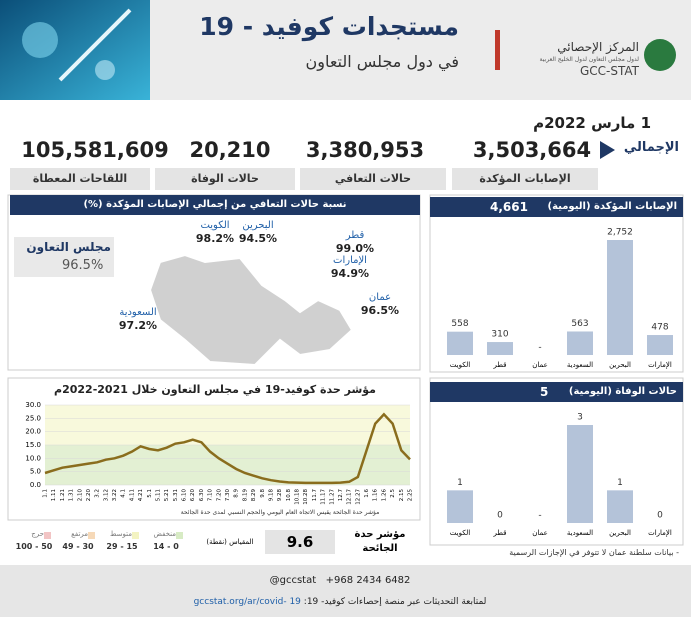 The image size is (691, 617). I want to click on x-tick-label: 7.10, so click(211, 495).